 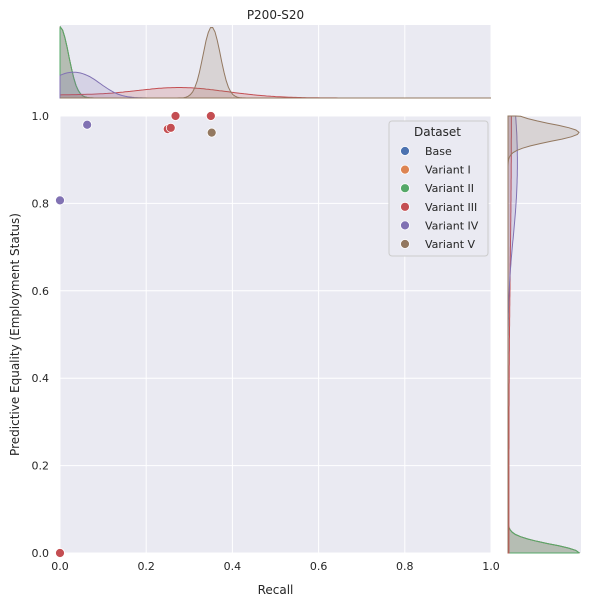 What do you see at coordinates (509, 334) in the screenshot?
I see `kde-right-variant-iii` at bounding box center [509, 334].